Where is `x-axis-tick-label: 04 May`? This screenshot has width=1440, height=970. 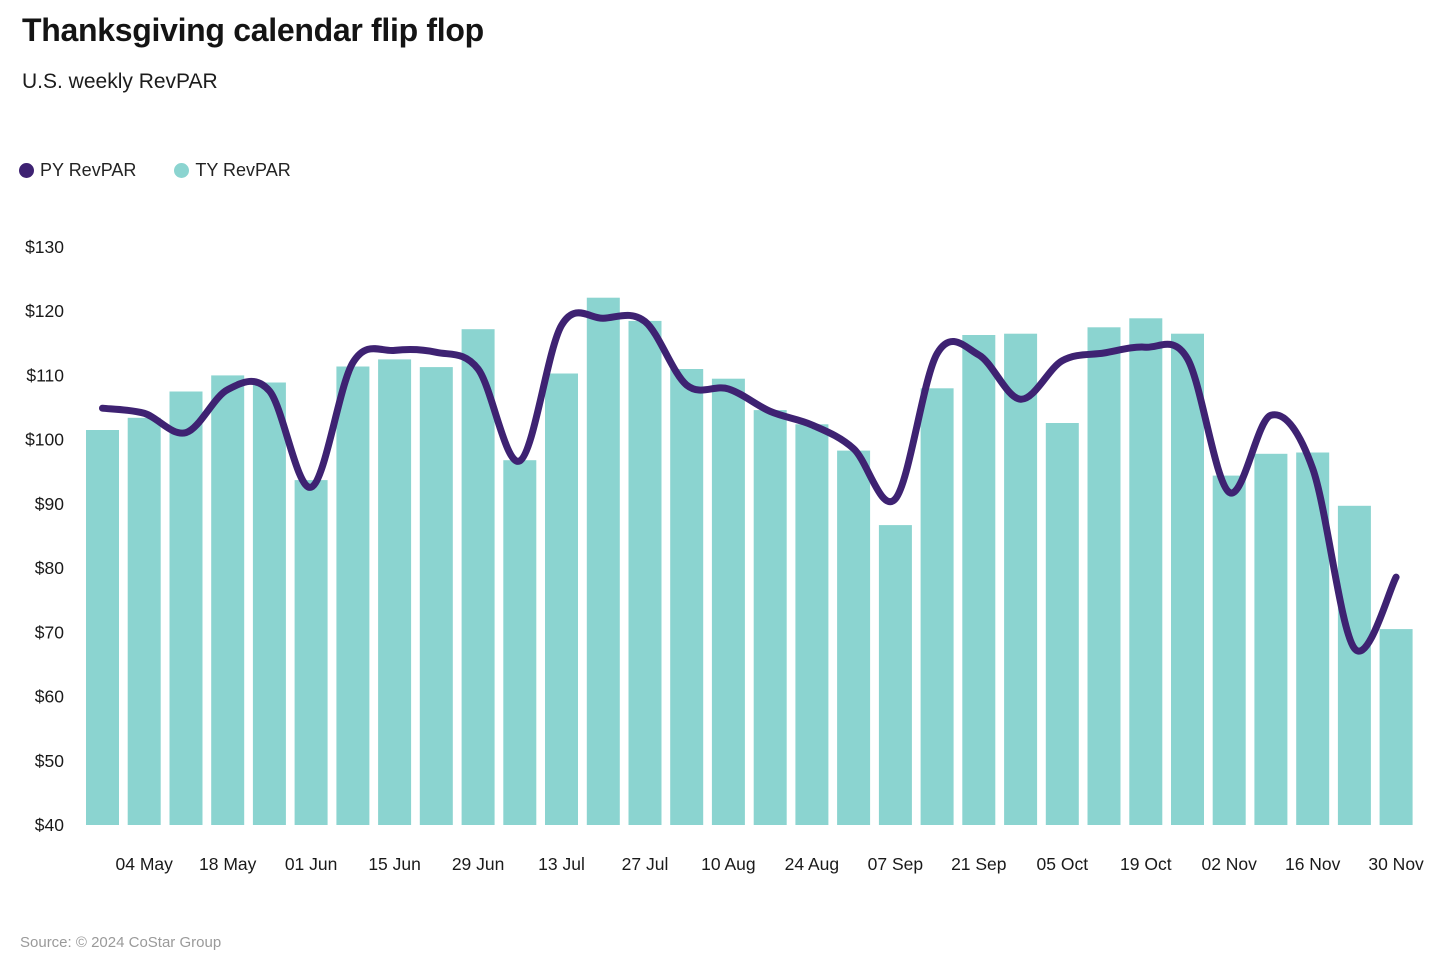 x-axis-tick-label: 04 May is located at coordinates (145, 864).